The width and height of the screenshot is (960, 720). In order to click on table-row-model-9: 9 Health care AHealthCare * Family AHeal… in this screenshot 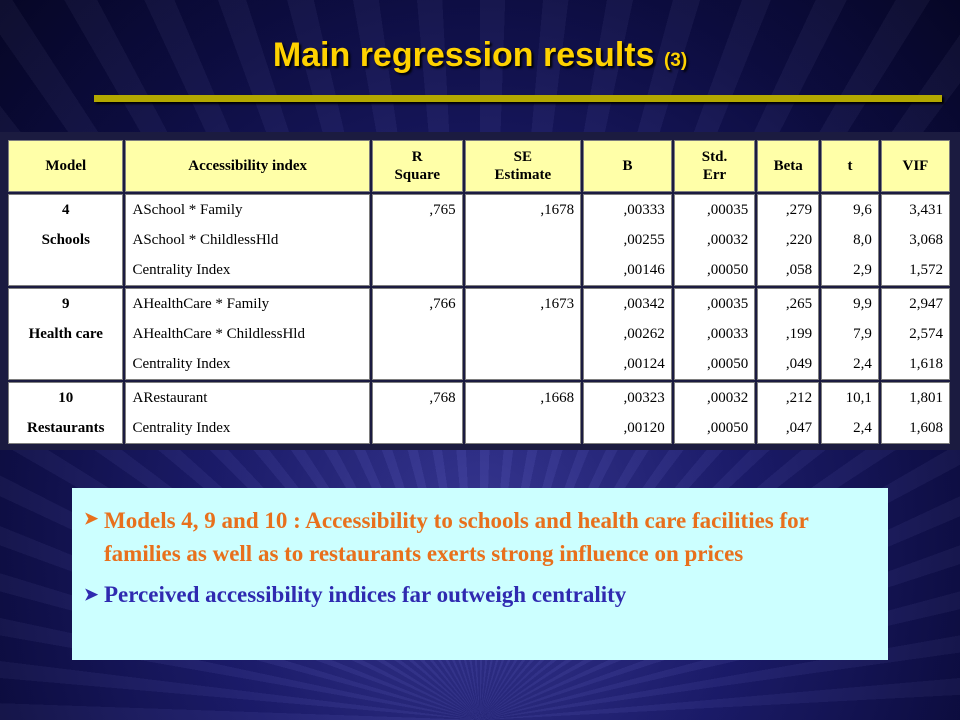, I will do `click(479, 334)`.